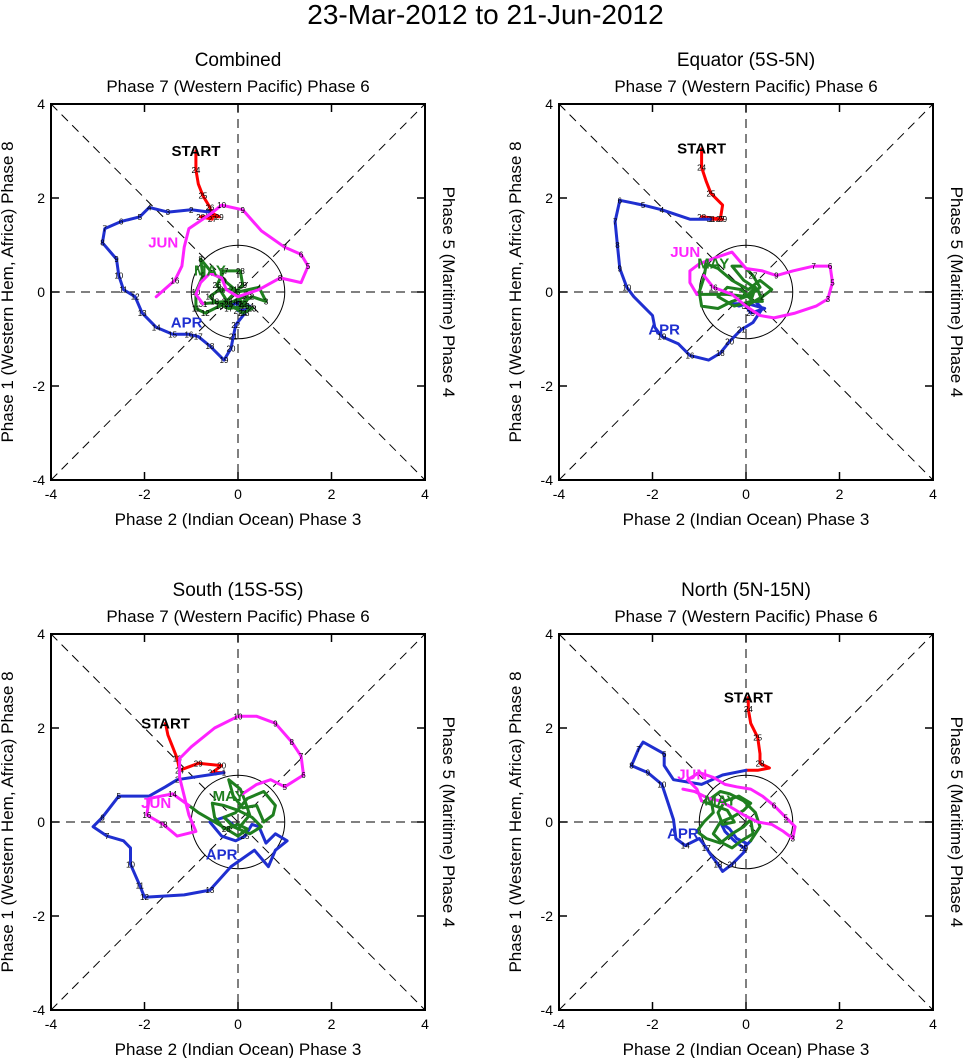  I want to click on series-line-jun, so click(225, 776).